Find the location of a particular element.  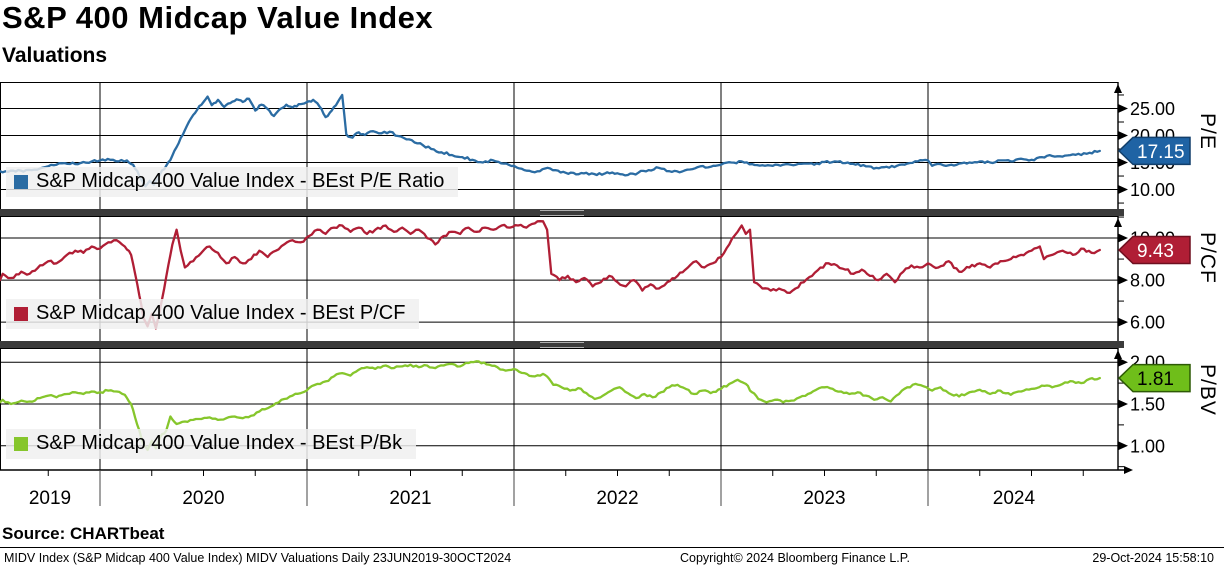

legend-pbv: S&P Midcap 400 Value Index - BEst P/Bk is located at coordinates (211, 444).